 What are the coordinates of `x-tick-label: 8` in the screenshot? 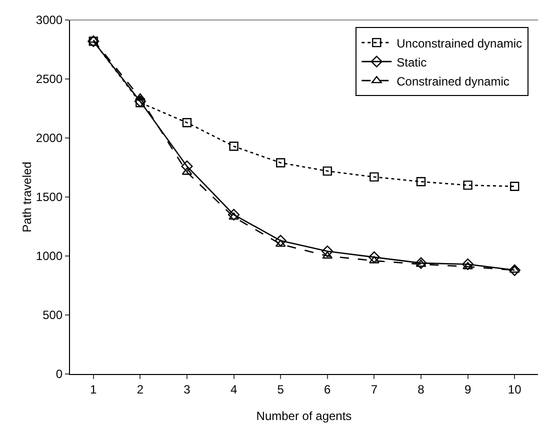 It's located at (421, 389).